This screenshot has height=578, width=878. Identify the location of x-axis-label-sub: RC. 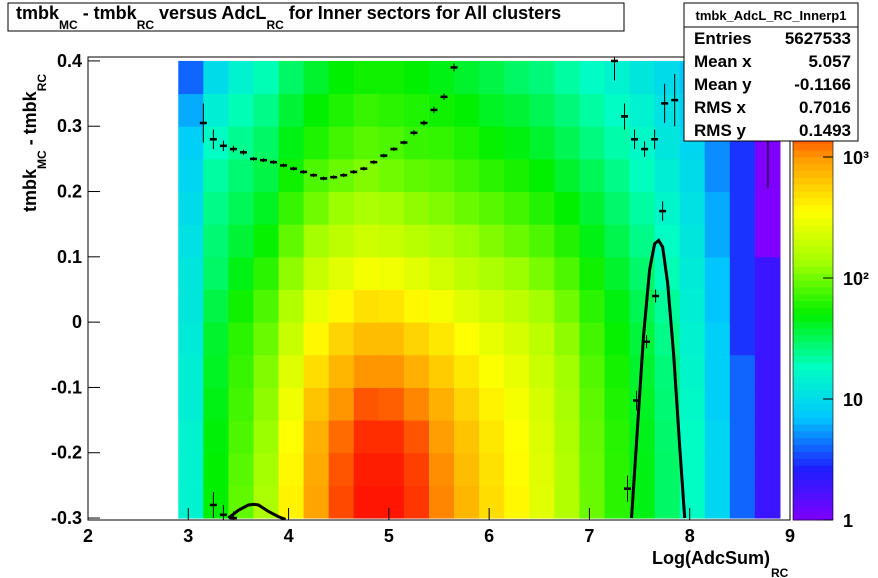
(780, 572).